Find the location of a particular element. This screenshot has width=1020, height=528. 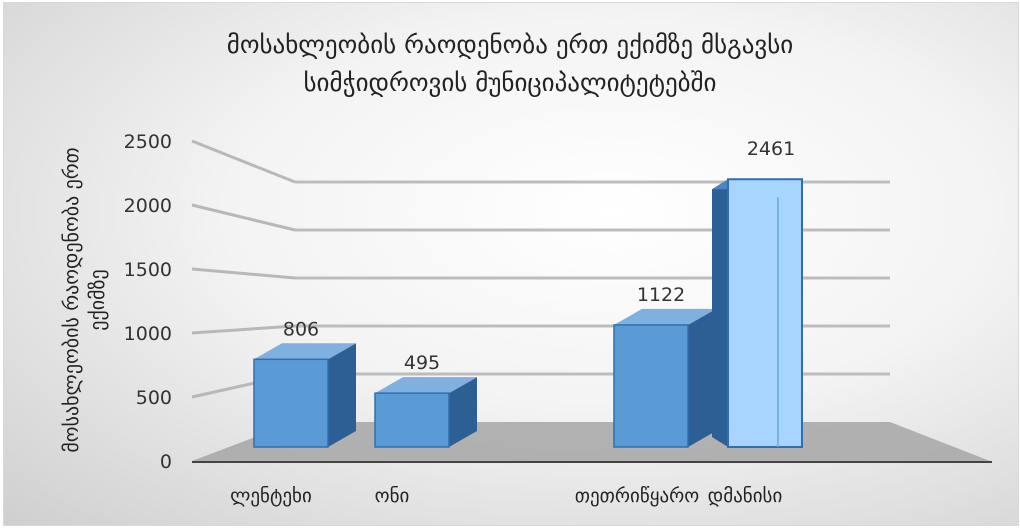

data-label: 2461 is located at coordinates (771, 149).